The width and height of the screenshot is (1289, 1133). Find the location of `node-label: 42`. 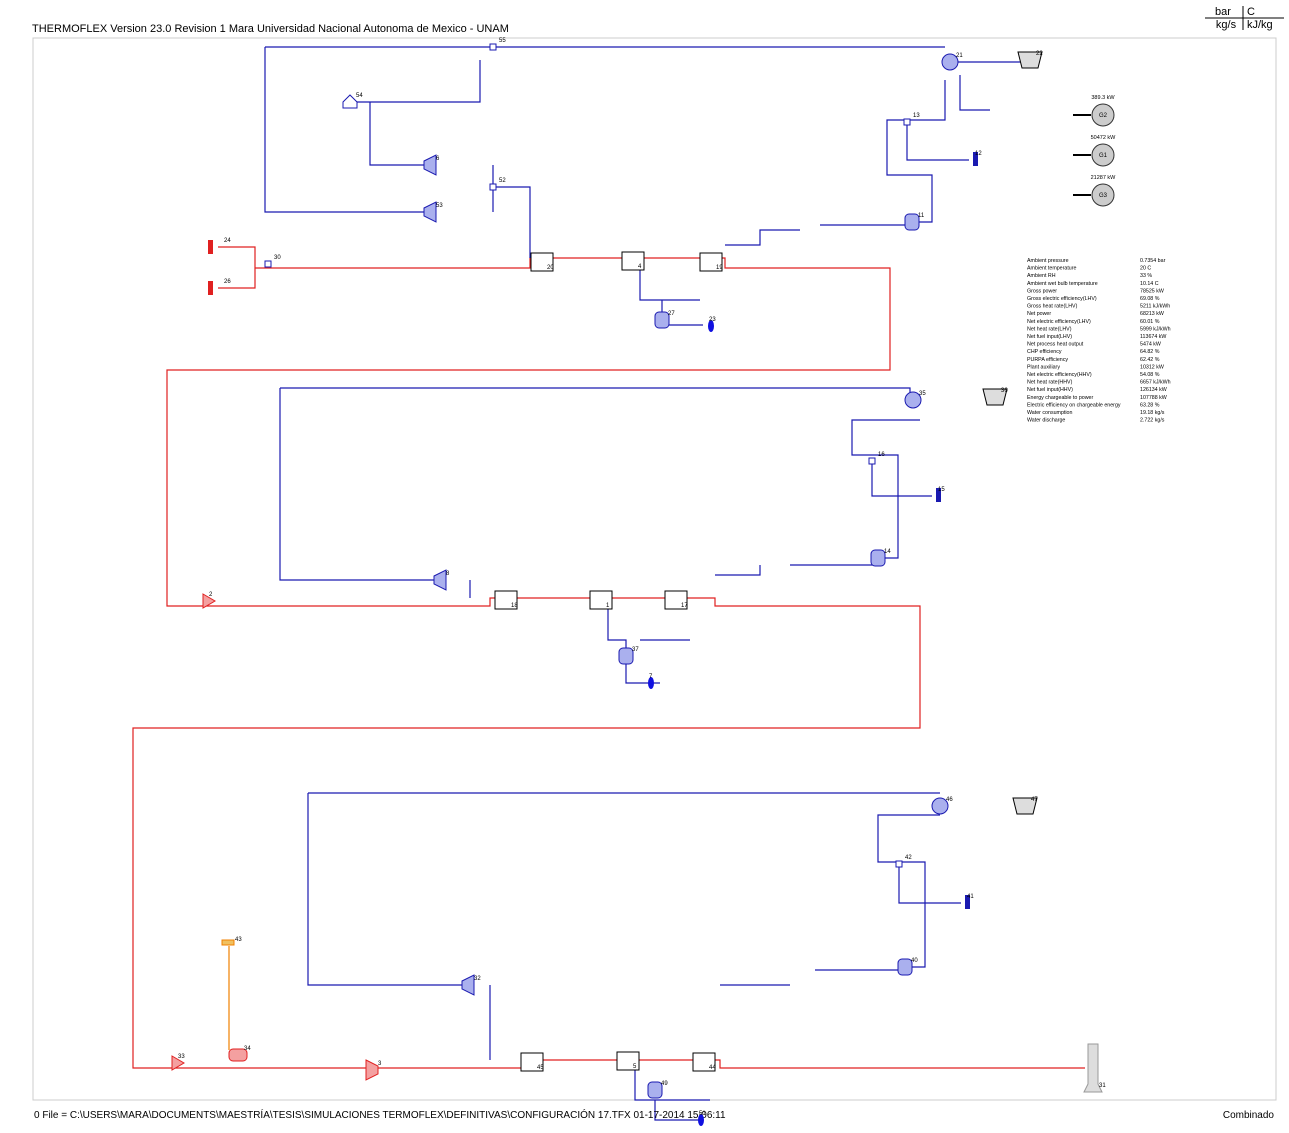

node-label: 42 is located at coordinates (908, 858).